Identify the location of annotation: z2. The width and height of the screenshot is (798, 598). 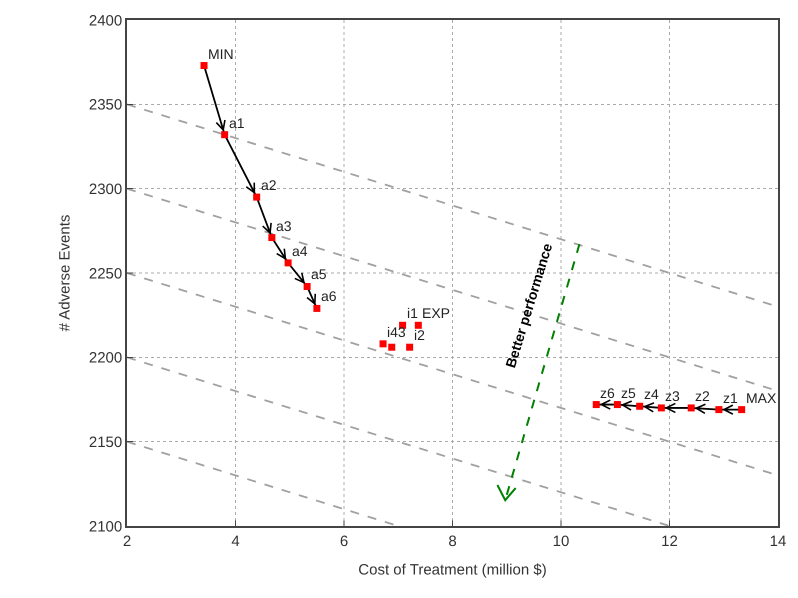
(702, 396).